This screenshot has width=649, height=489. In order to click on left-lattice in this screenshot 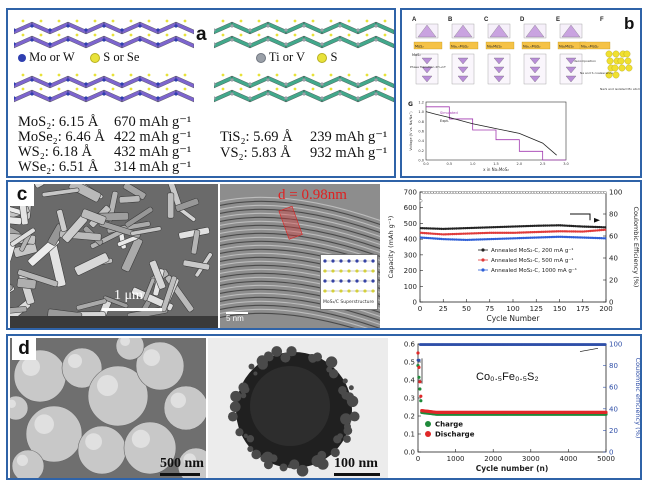, I will do `click(104, 34)`.